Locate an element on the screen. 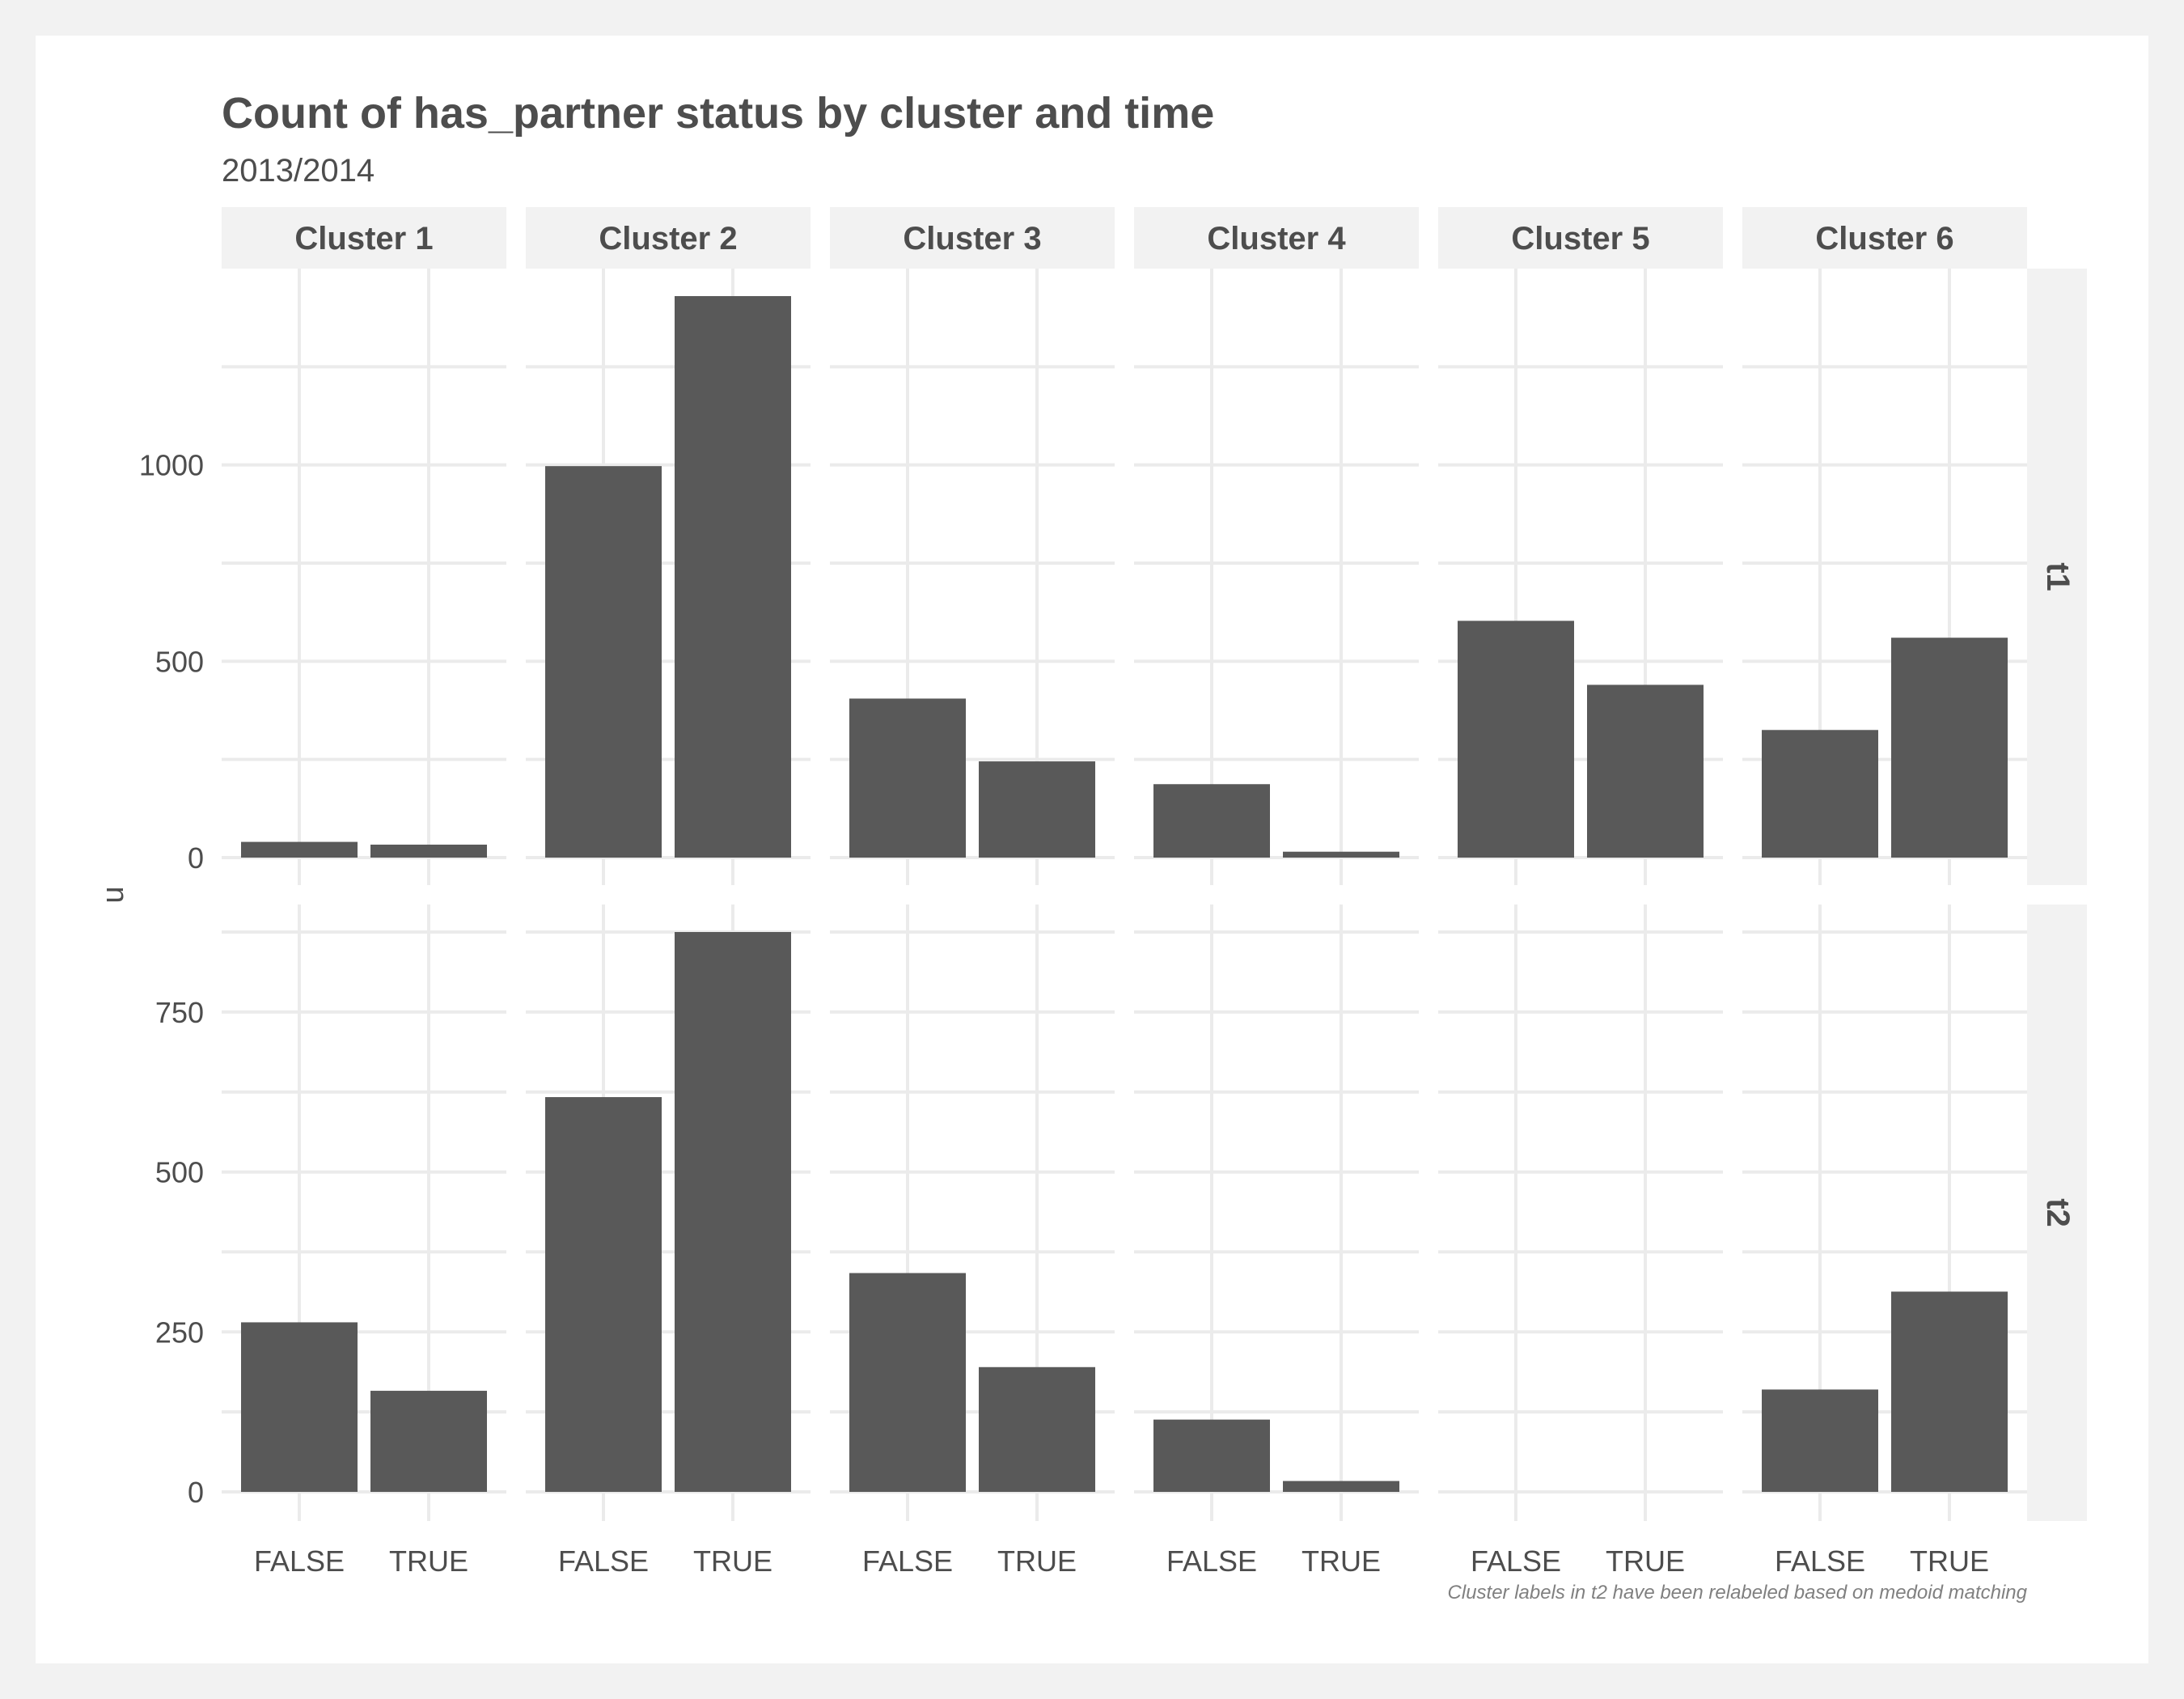  x-tick-label-cluster-3-true: TRUE is located at coordinates (1037, 1561).